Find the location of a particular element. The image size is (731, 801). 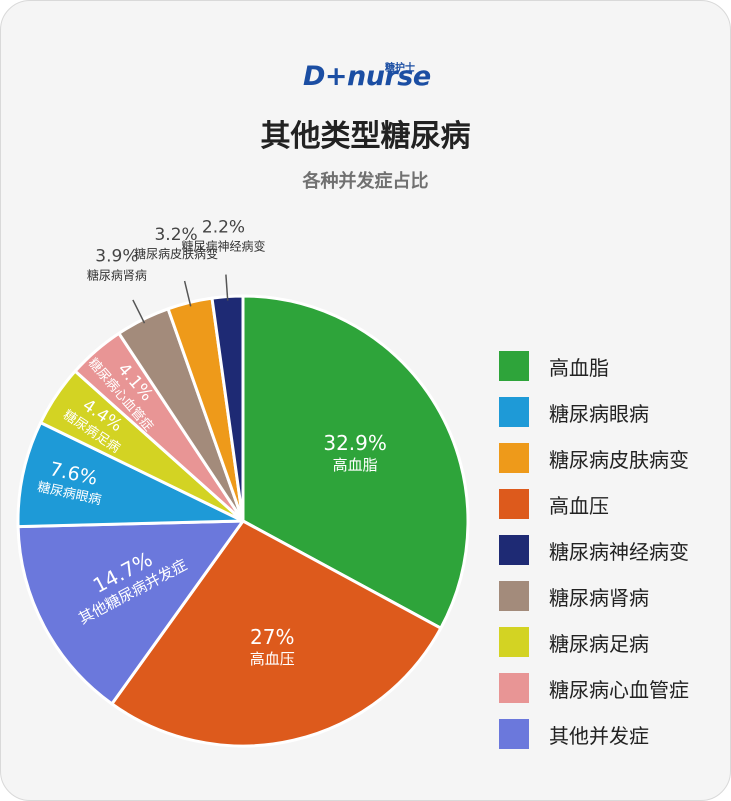

slice-7-value-label: 3.9% is located at coordinates (116, 257).